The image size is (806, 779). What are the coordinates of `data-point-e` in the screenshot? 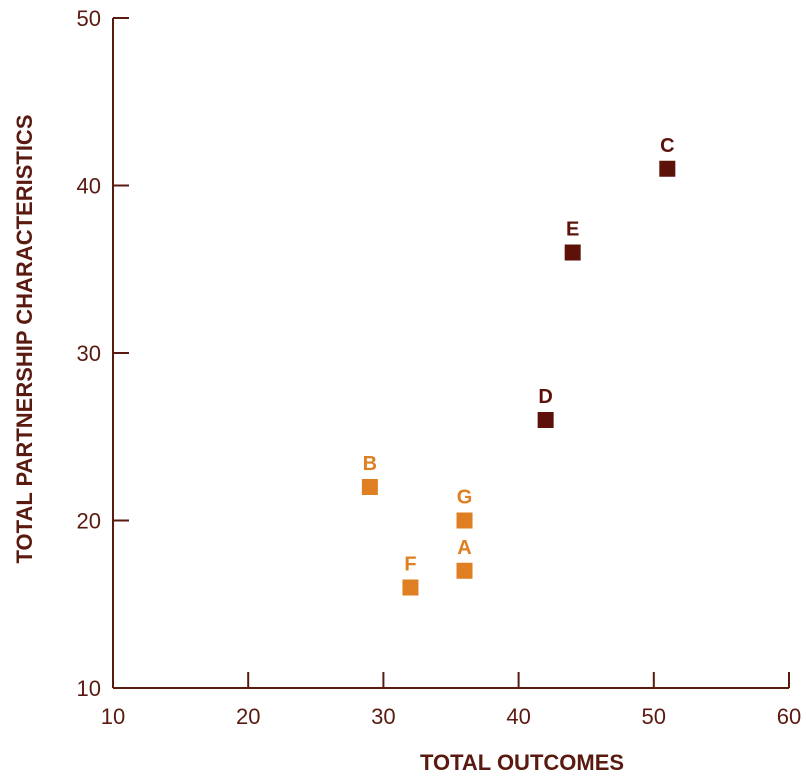 It's located at (572, 252).